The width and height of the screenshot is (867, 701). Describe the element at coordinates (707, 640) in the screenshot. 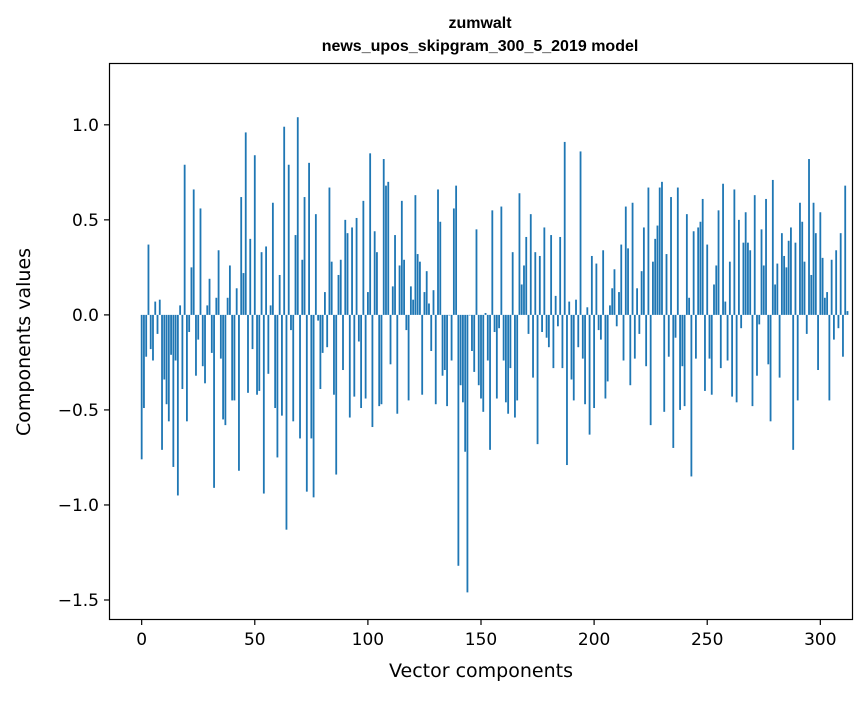

I see `x-tick-label: 250` at that location.